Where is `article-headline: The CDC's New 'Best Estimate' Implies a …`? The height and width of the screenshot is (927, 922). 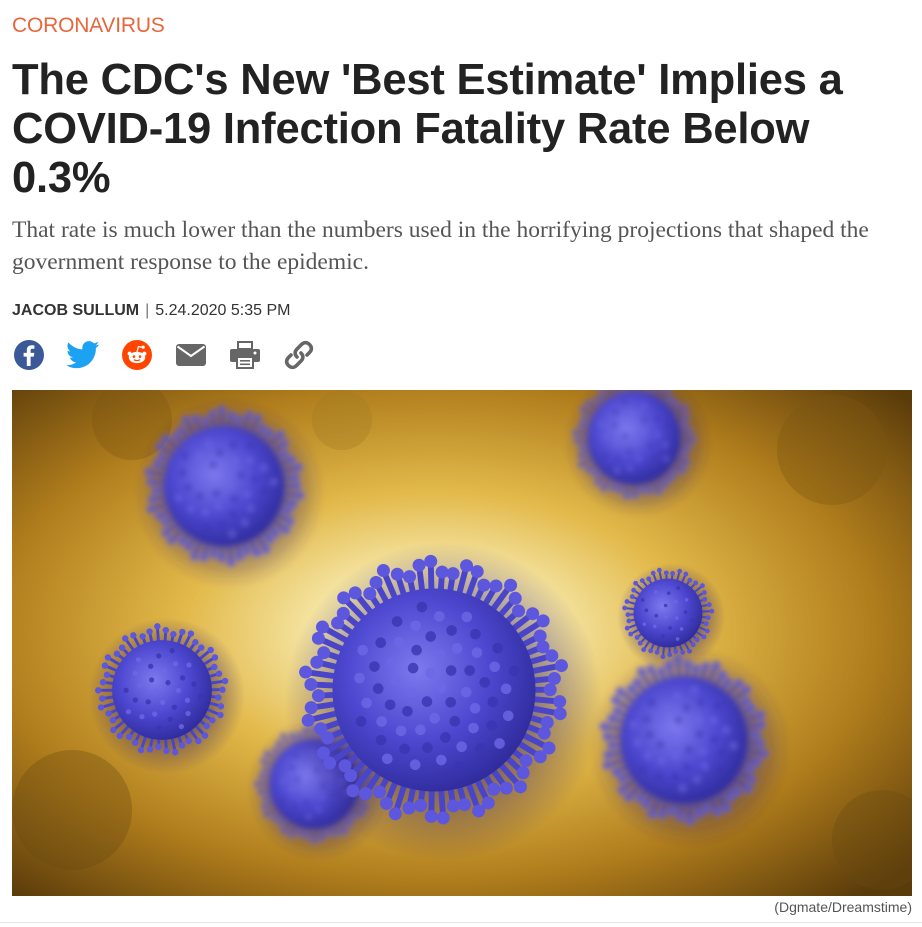 article-headline: The CDC's New 'Best Estimate' Implies a … is located at coordinates (427, 129).